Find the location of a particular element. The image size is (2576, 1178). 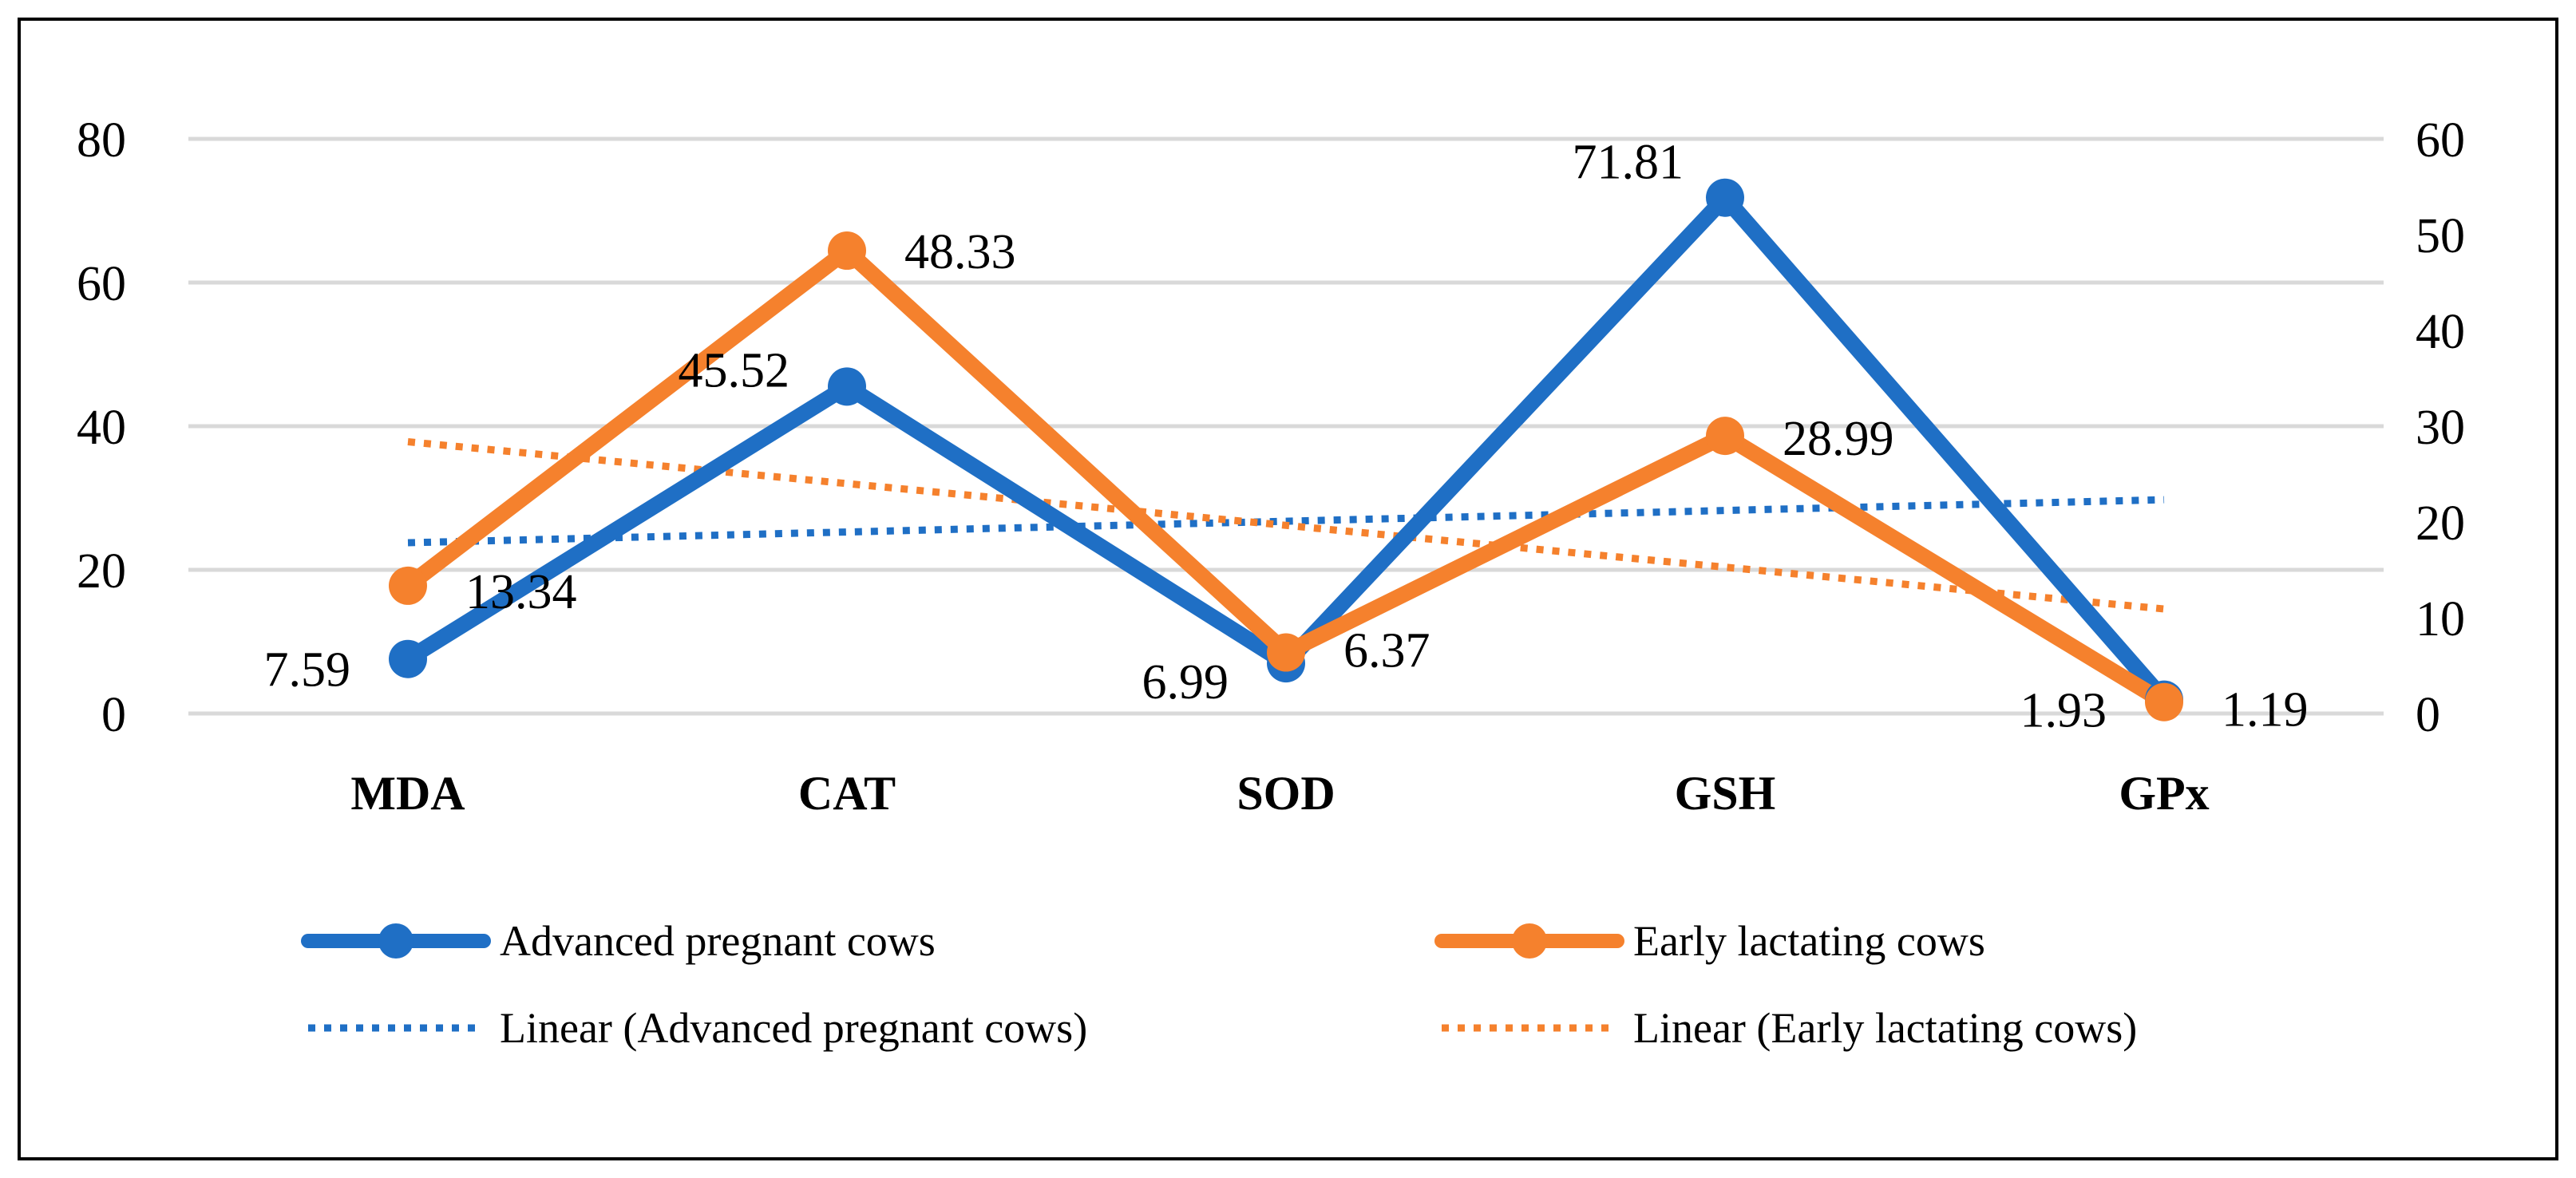

category-label: GSH is located at coordinates (1726, 793).